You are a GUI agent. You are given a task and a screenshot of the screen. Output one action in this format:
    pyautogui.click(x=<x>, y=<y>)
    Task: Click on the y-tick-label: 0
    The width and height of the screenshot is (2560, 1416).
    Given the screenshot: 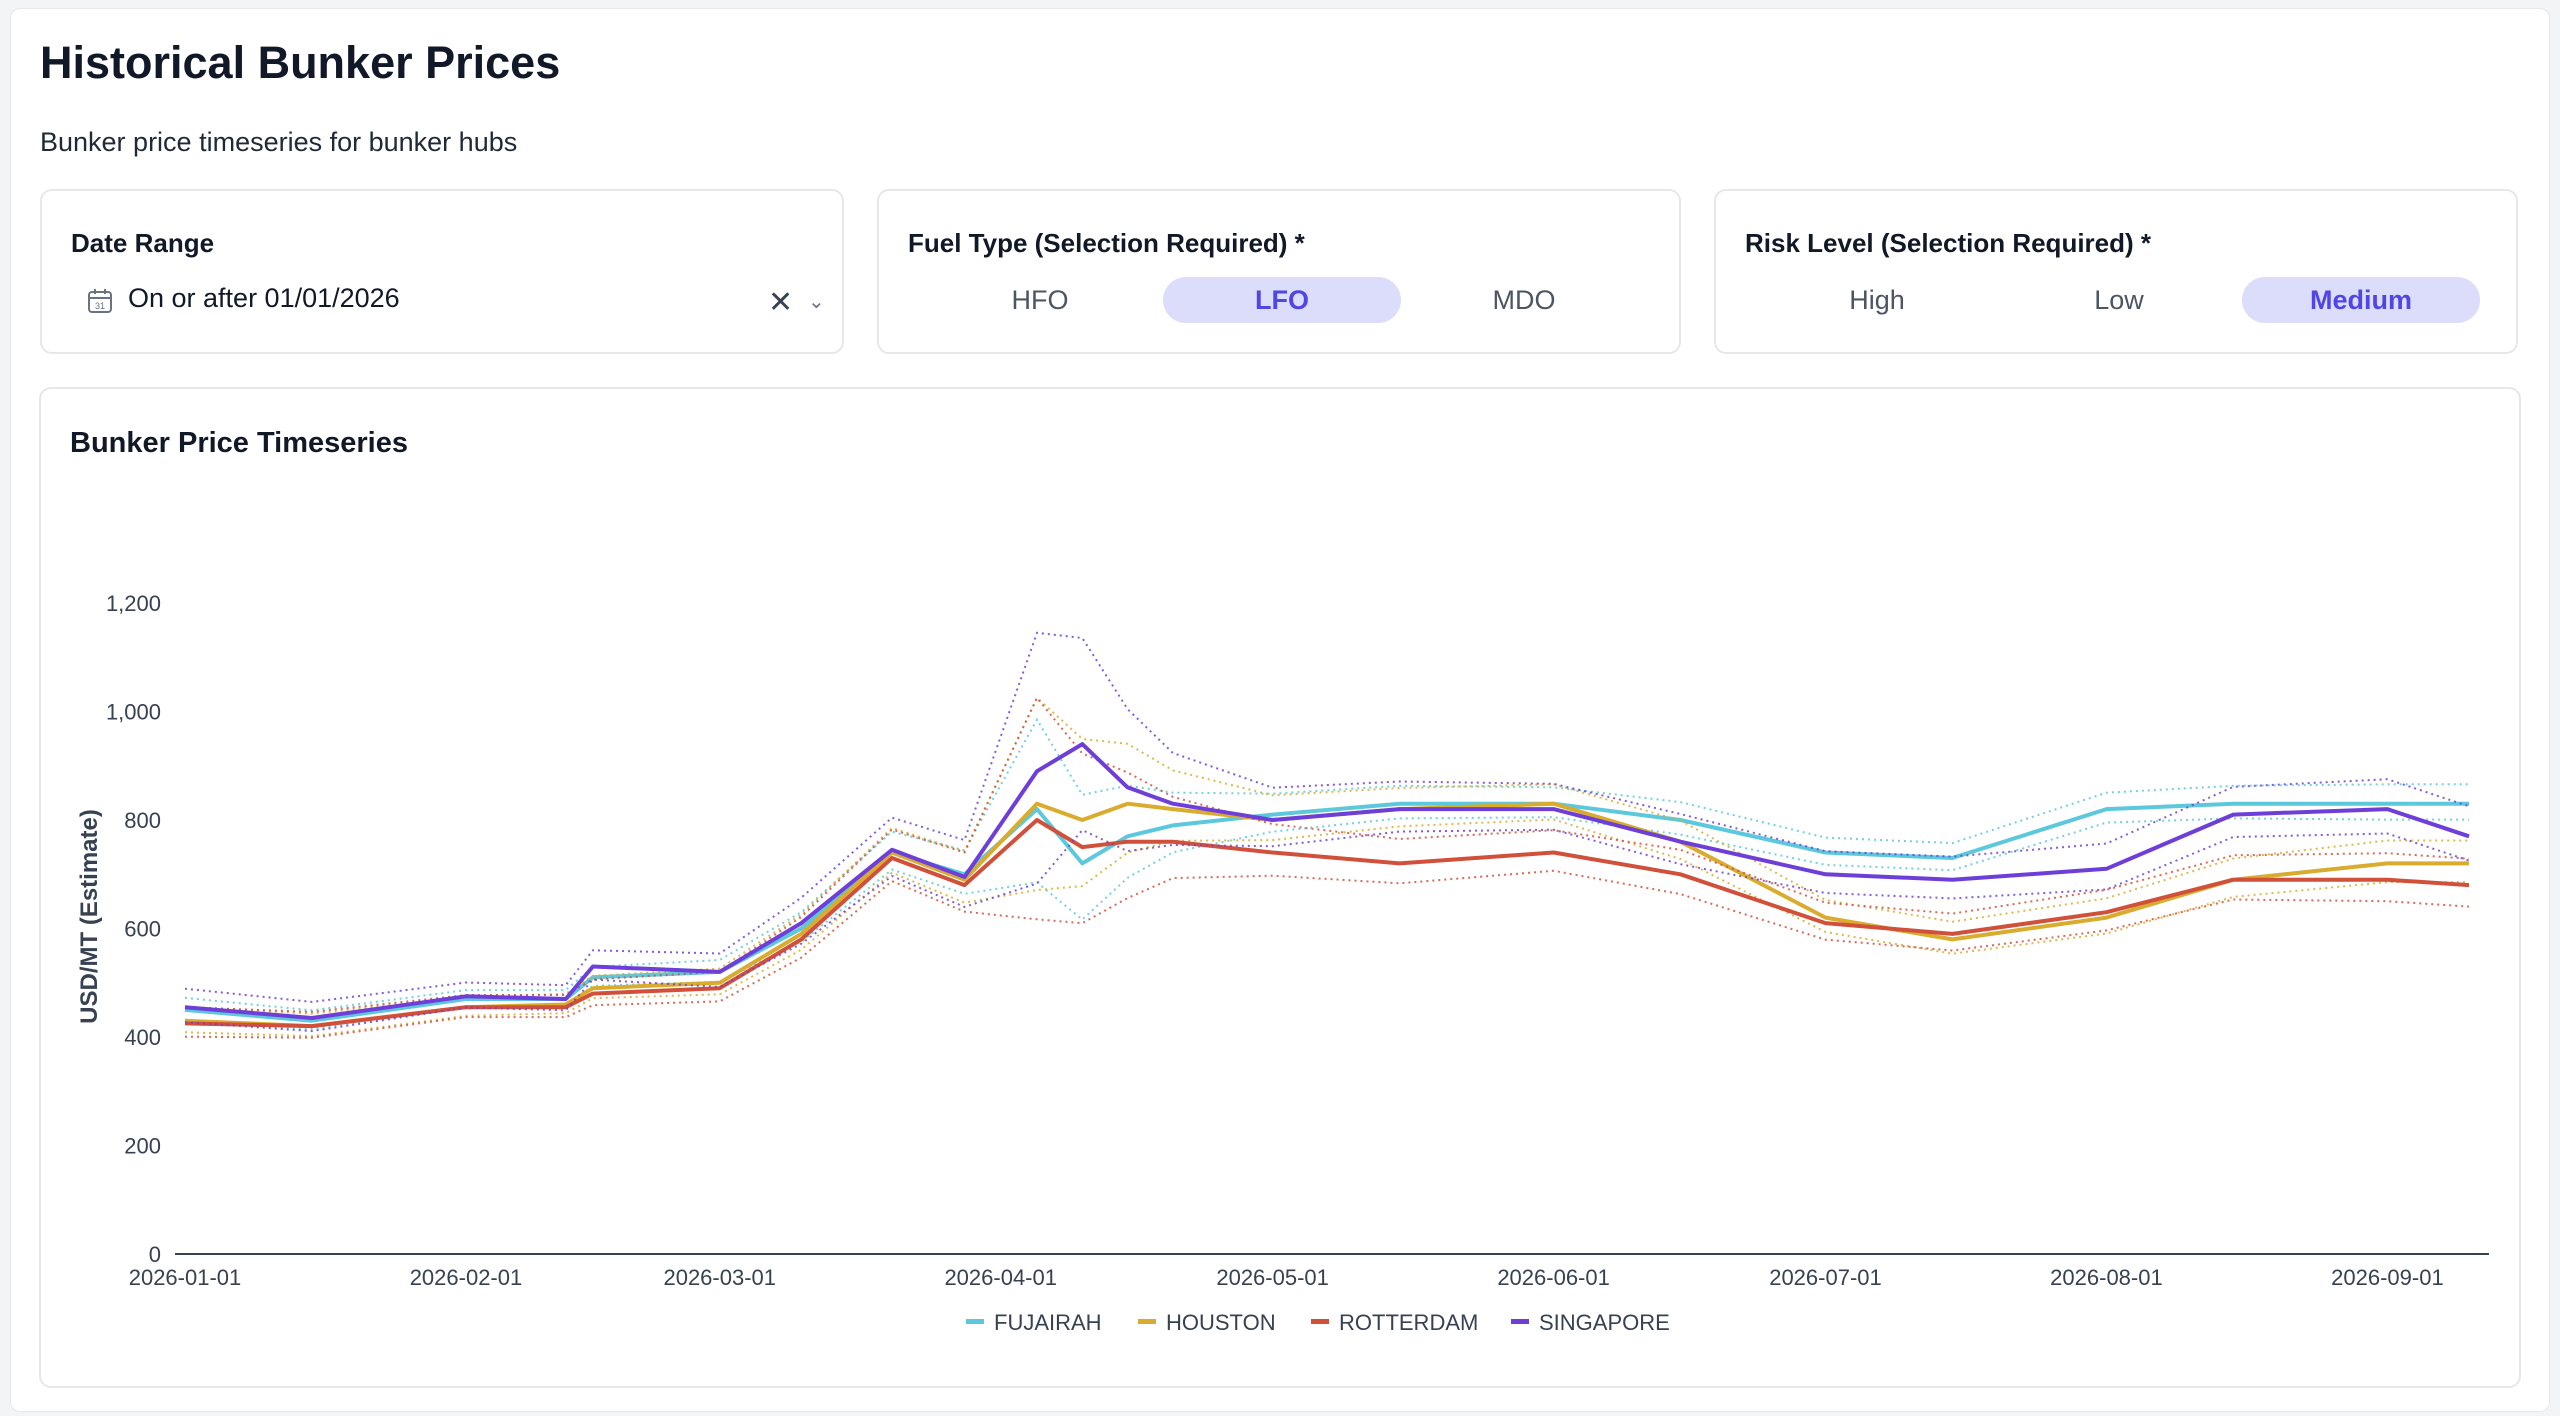 What is the action you would take?
    pyautogui.click(x=155, y=1254)
    